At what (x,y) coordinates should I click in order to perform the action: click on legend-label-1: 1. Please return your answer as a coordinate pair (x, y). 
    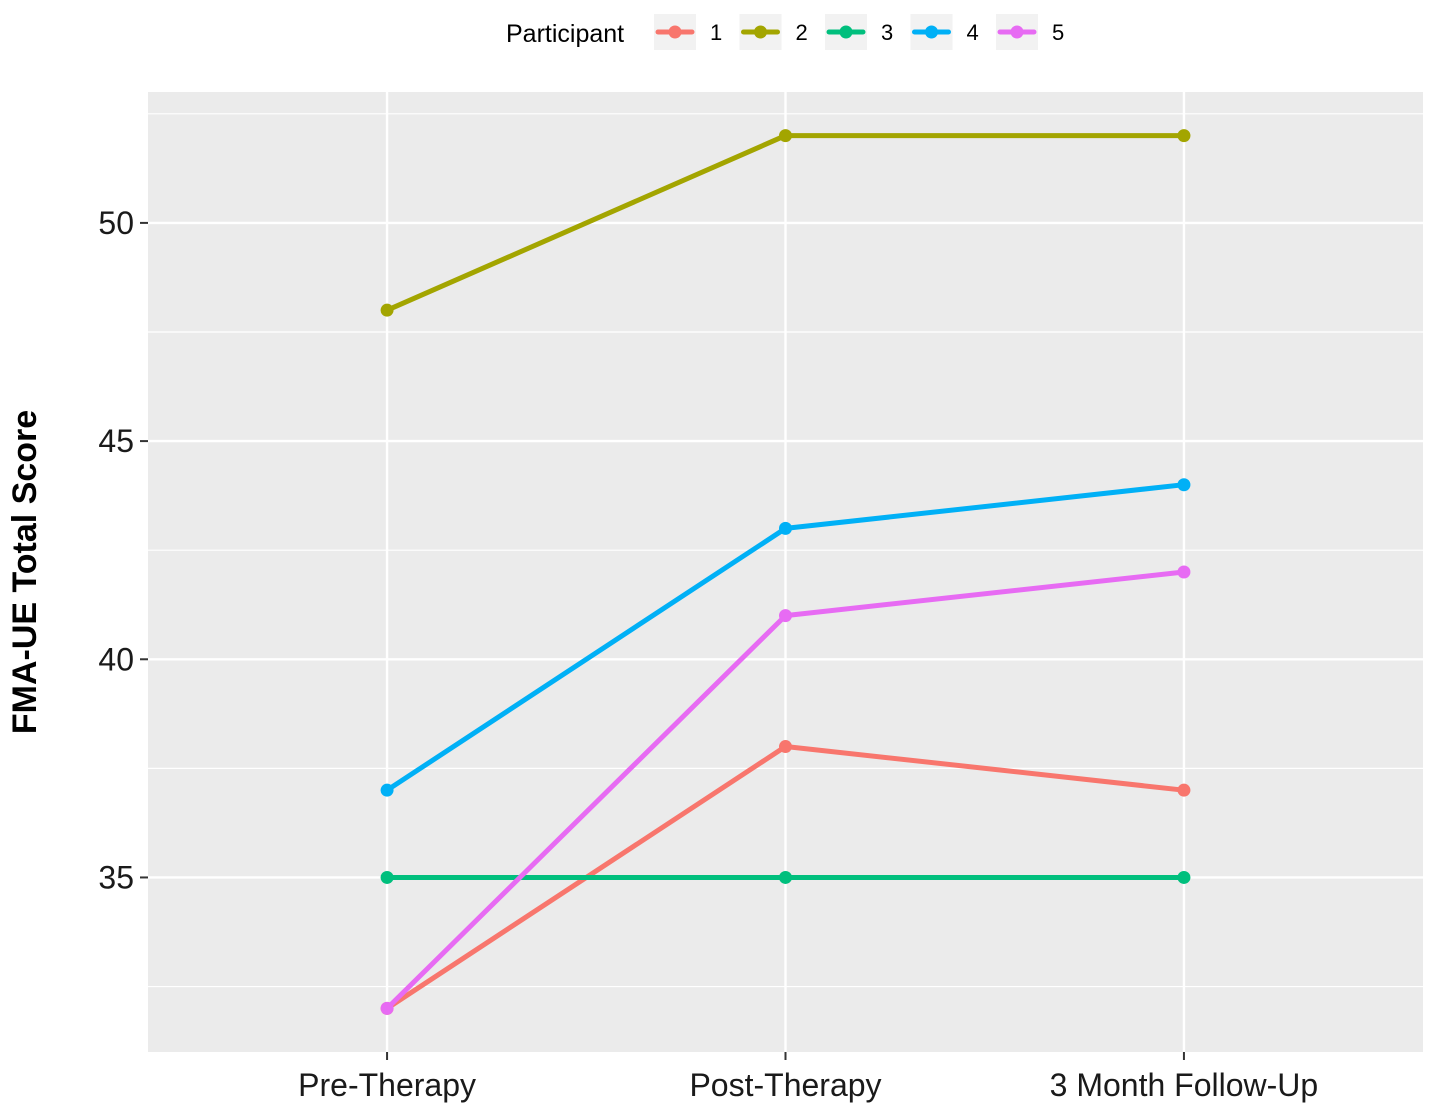
    Looking at the image, I should click on (716, 32).